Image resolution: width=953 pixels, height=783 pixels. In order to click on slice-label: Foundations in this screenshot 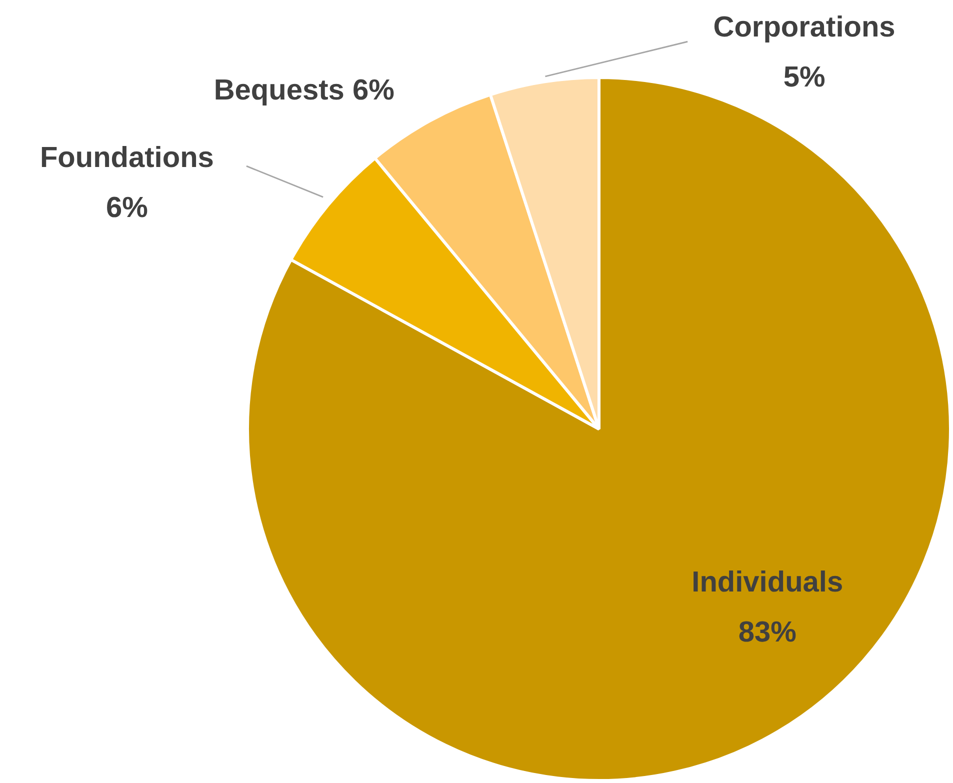, I will do `click(127, 158)`.